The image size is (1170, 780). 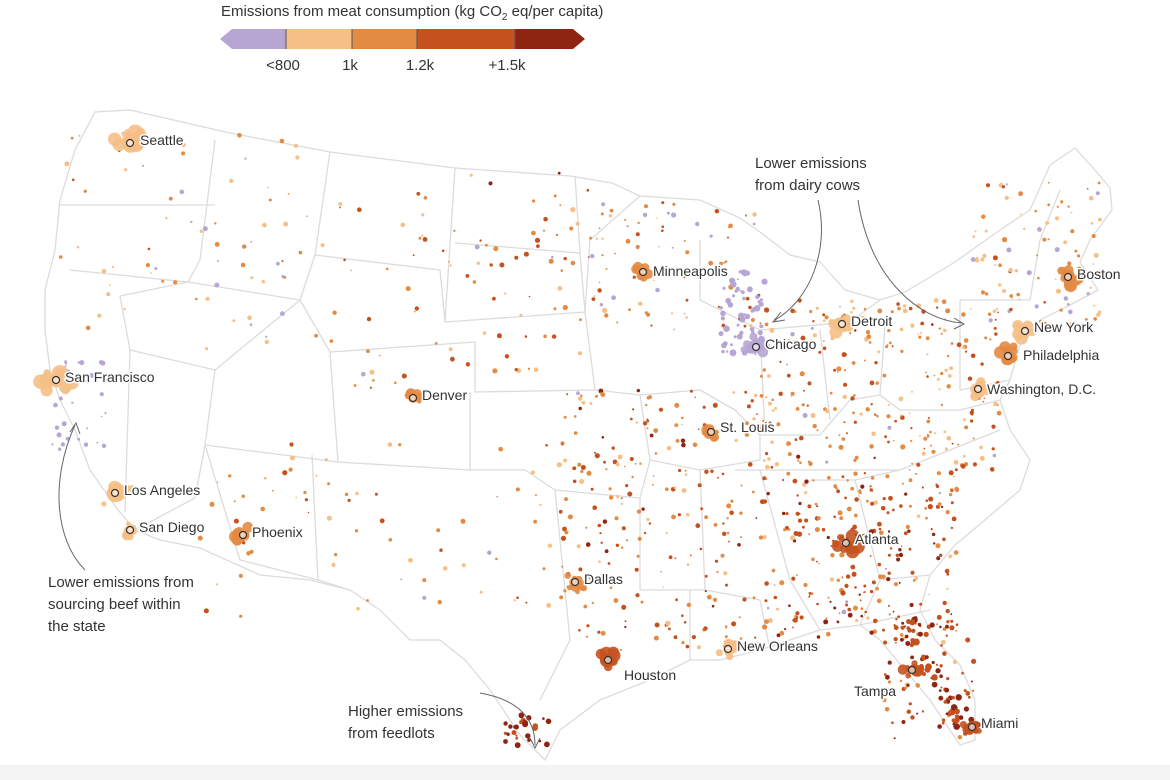 I want to click on city-label: Dallas, so click(x=603, y=579).